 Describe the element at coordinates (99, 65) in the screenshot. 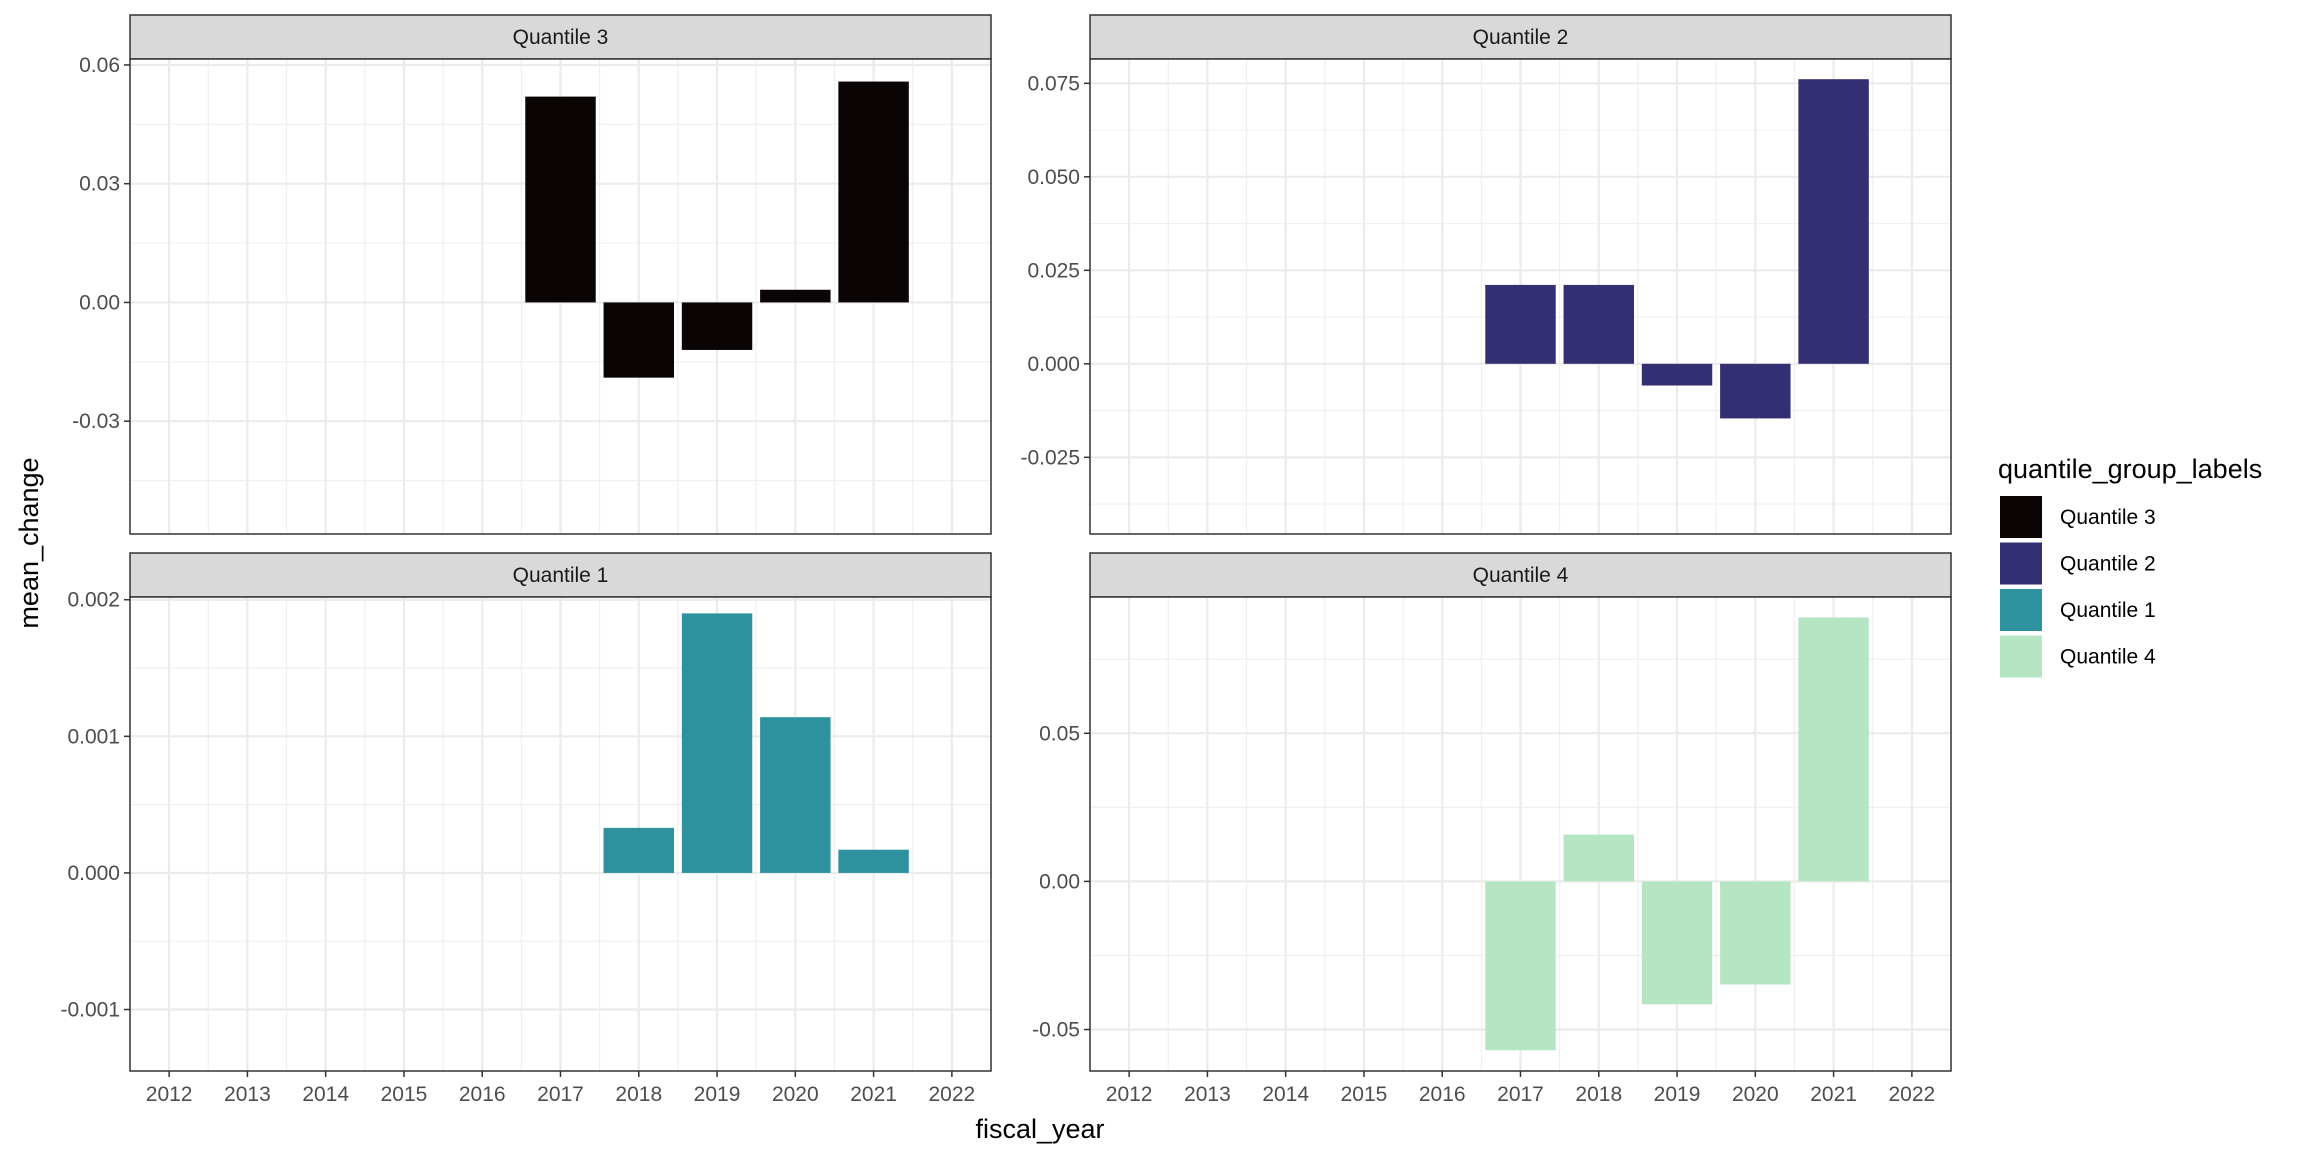

I see `y-tick-label: 0.06` at that location.